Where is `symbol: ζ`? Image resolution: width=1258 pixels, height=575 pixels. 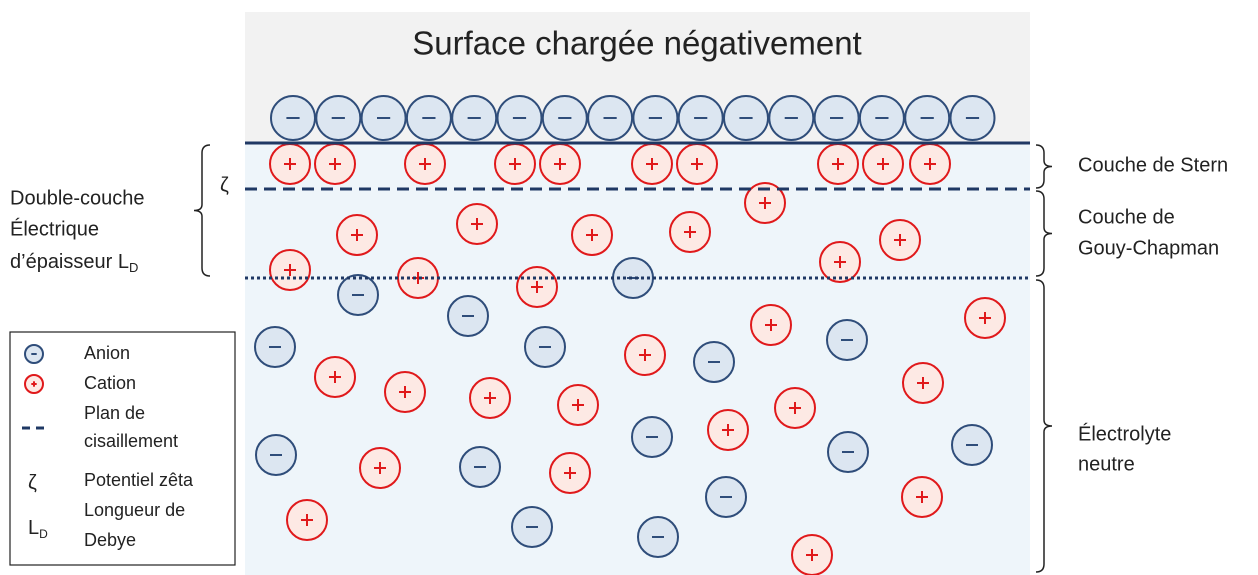
symbol: ζ is located at coordinates (32, 483).